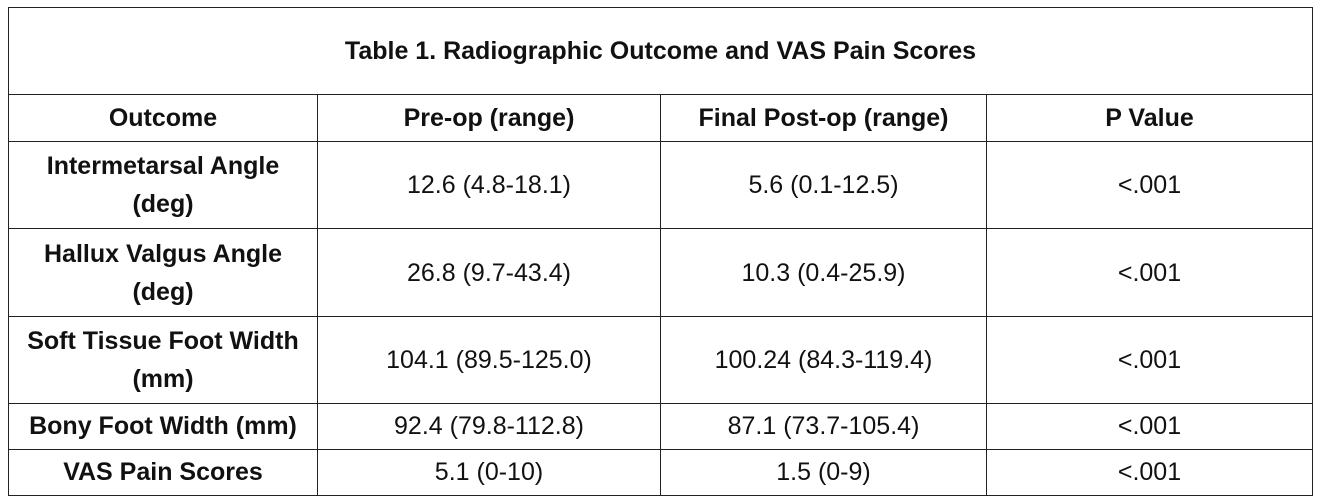 The width and height of the screenshot is (1321, 503). Describe the element at coordinates (163, 272) in the screenshot. I see `outcome-cell: Hallux Valgus Angle (deg)` at that location.